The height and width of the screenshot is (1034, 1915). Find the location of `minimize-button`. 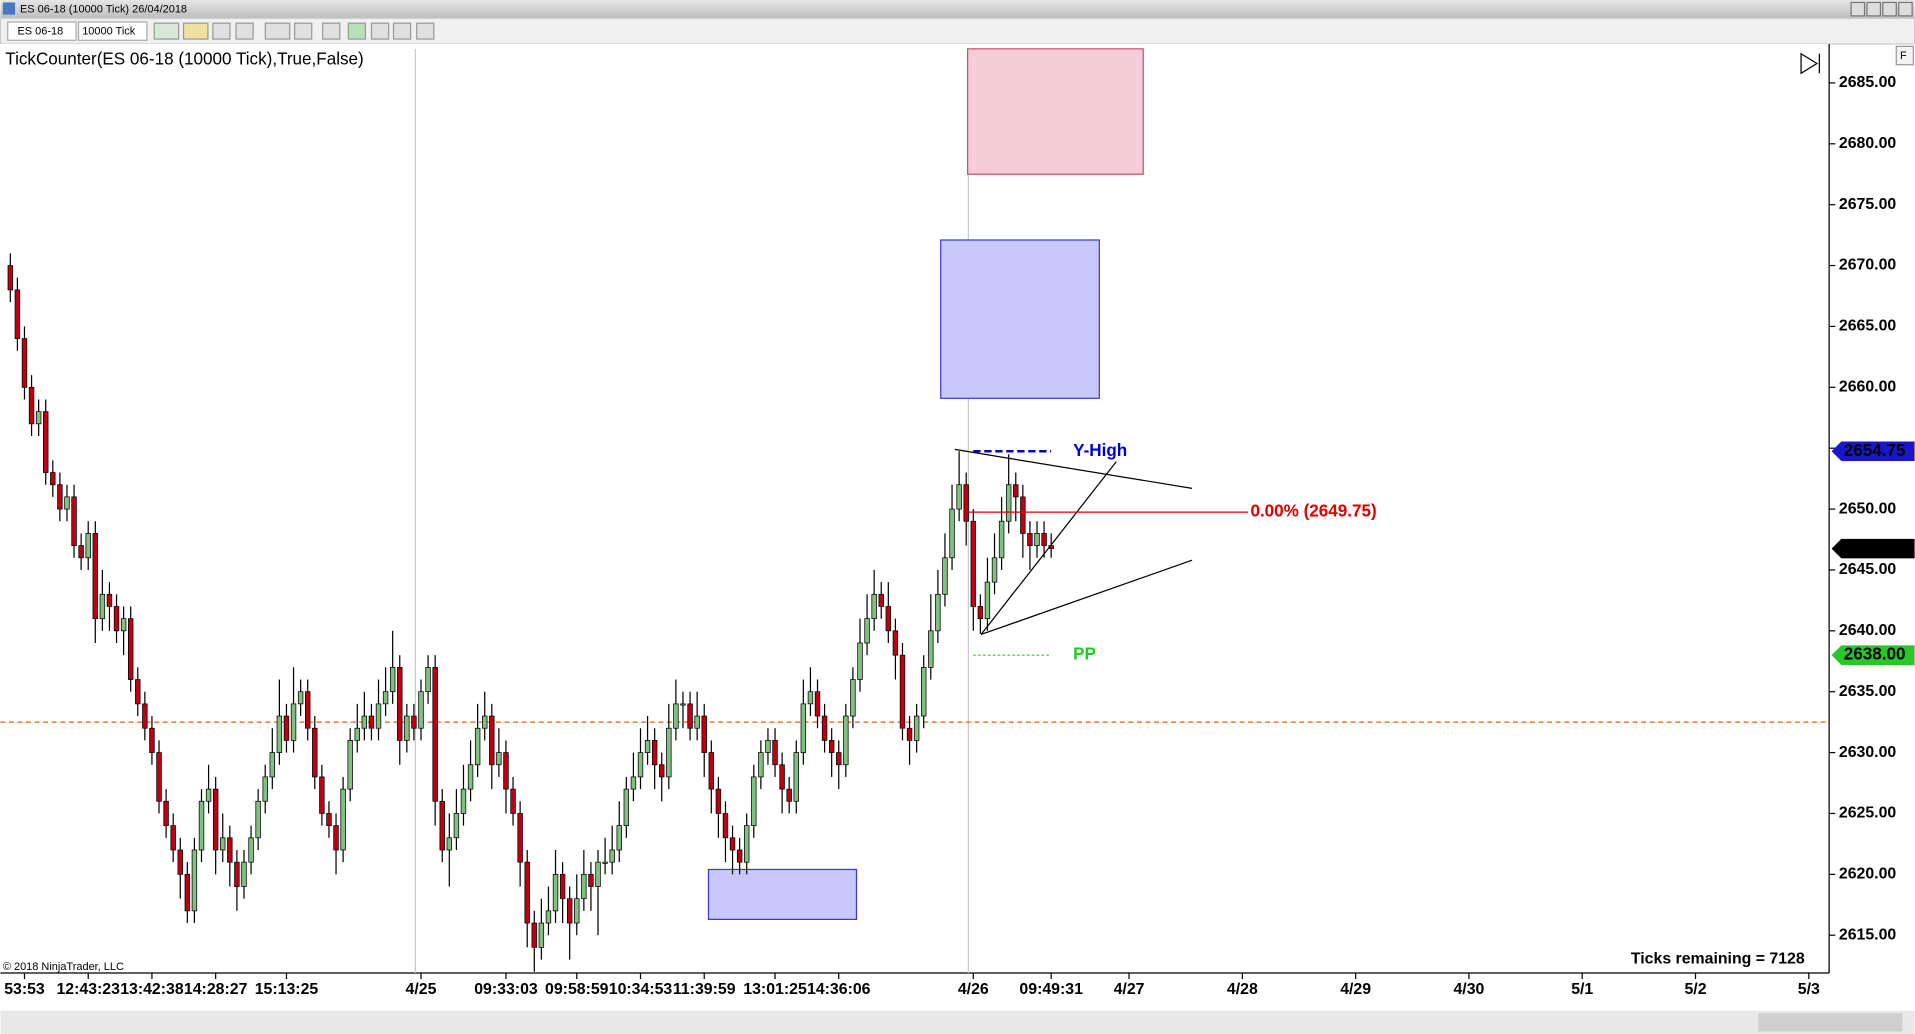

minimize-button is located at coordinates (1858, 9).